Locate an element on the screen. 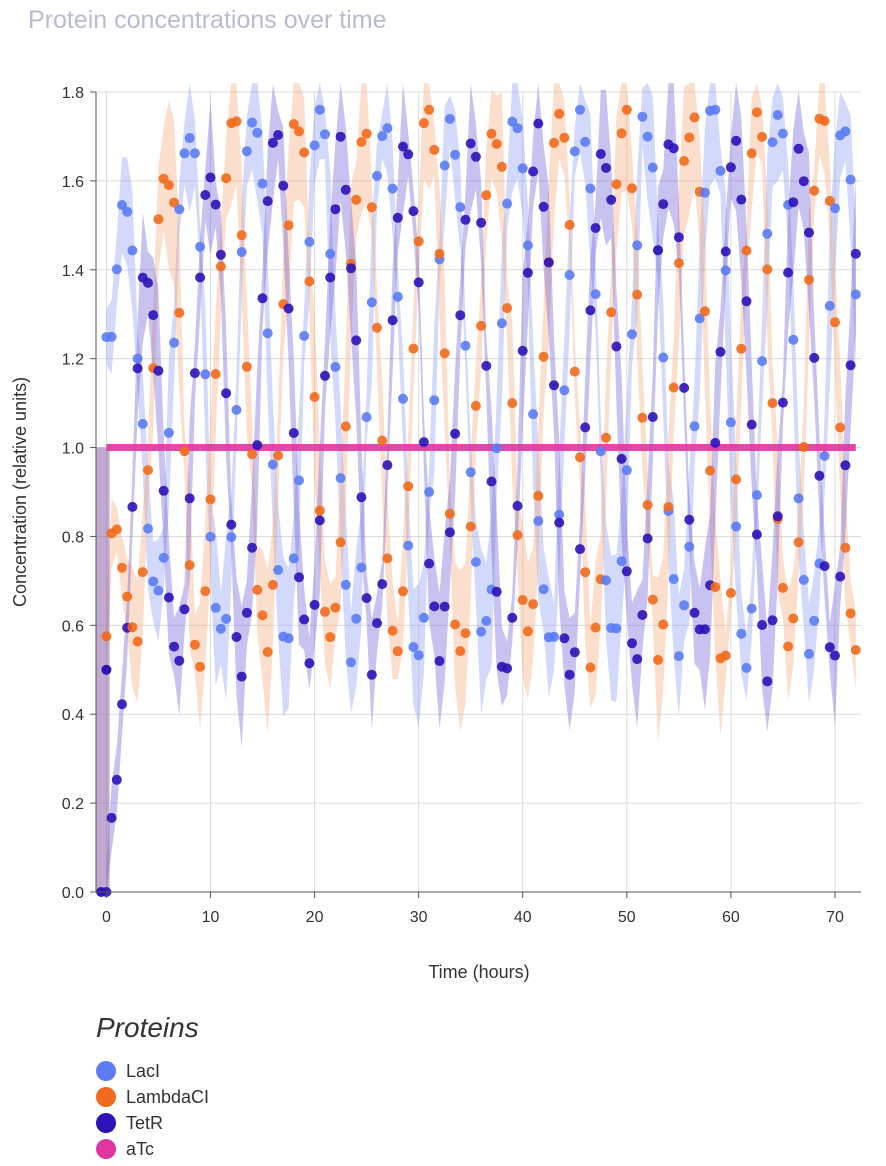  legend-item-tetr: TetR is located at coordinates (152, 1123).